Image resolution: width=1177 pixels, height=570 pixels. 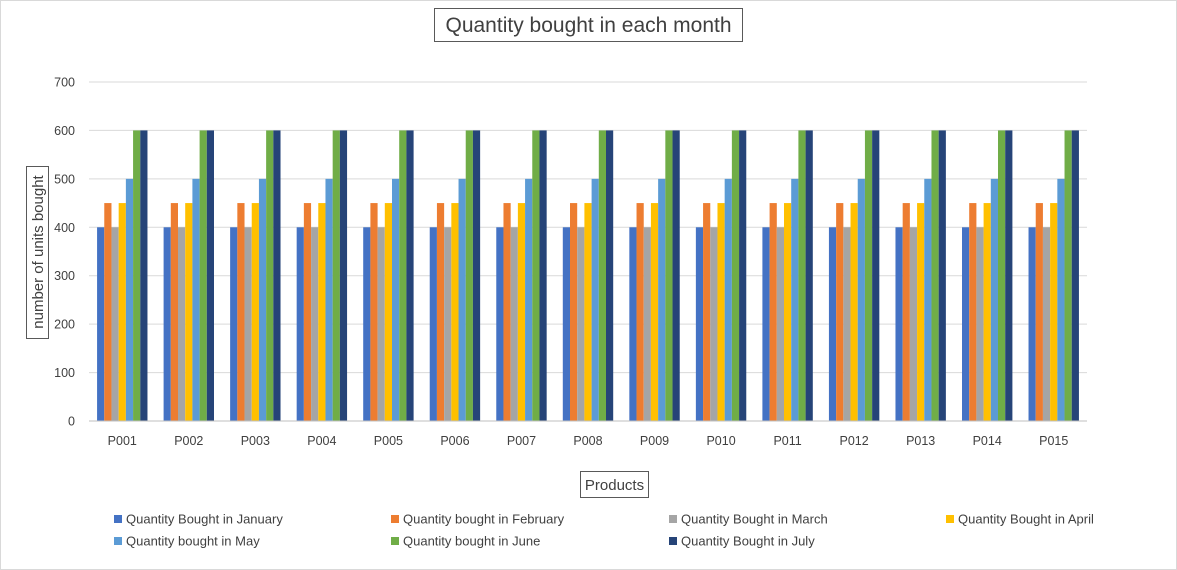 What do you see at coordinates (521, 441) in the screenshot?
I see `x-tick-label: P007` at bounding box center [521, 441].